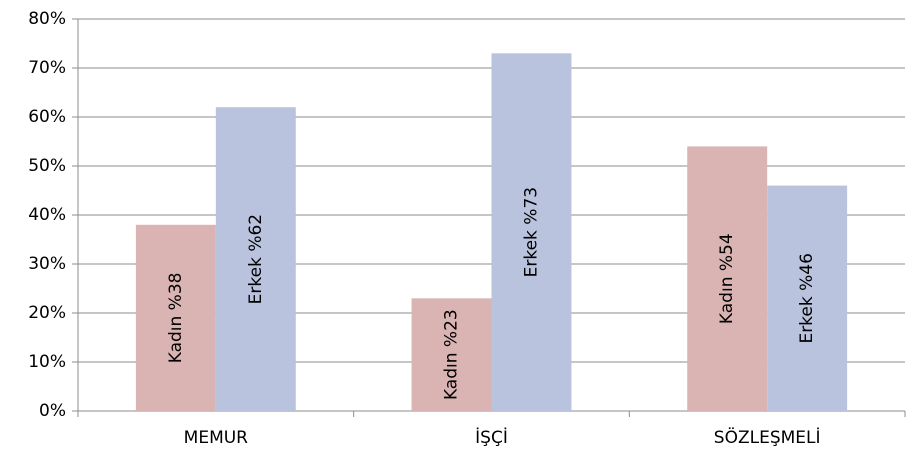  What do you see at coordinates (47, 166) in the screenshot?
I see `y-tick-label: 50%` at bounding box center [47, 166].